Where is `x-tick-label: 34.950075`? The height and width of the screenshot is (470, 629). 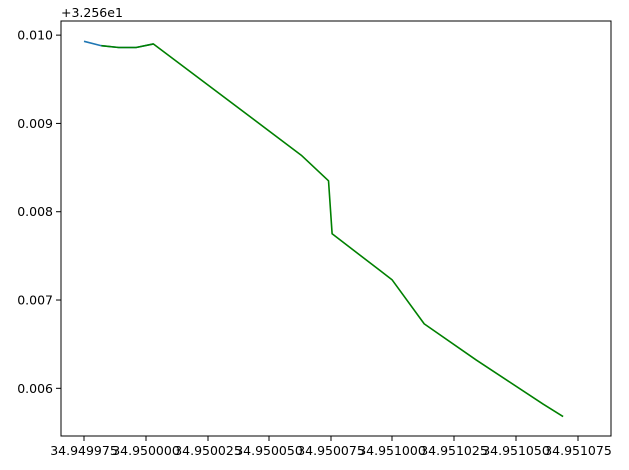 x-tick-label: 34.950075 is located at coordinates (331, 450).